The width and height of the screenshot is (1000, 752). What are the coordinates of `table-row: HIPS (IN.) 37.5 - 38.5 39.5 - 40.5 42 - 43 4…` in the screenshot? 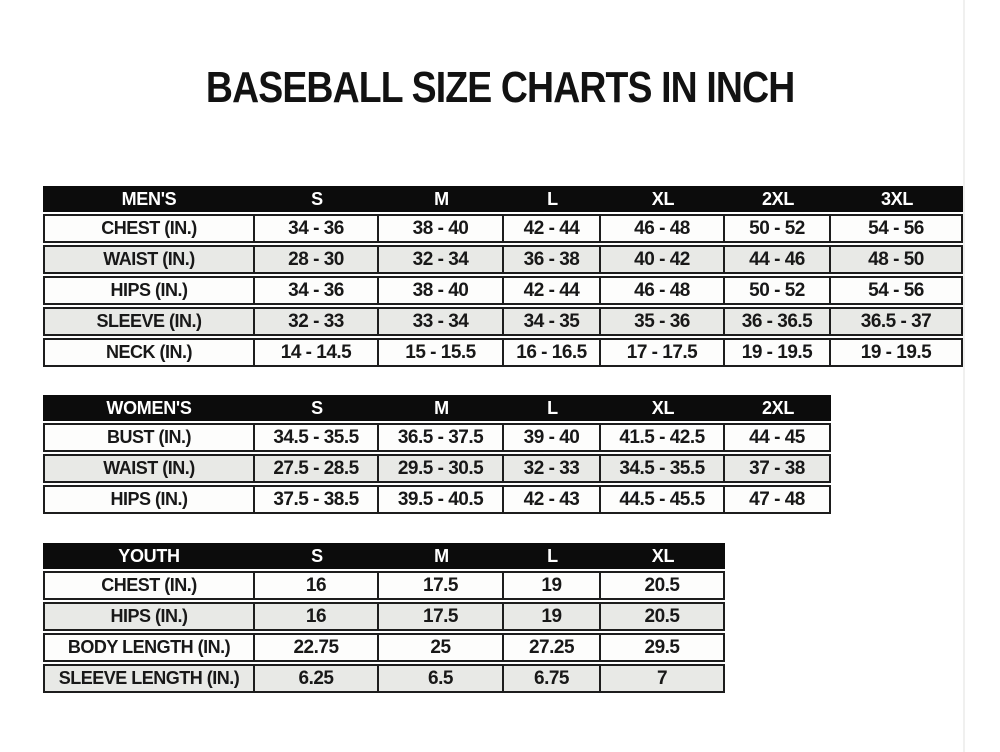 It's located at (437, 499).